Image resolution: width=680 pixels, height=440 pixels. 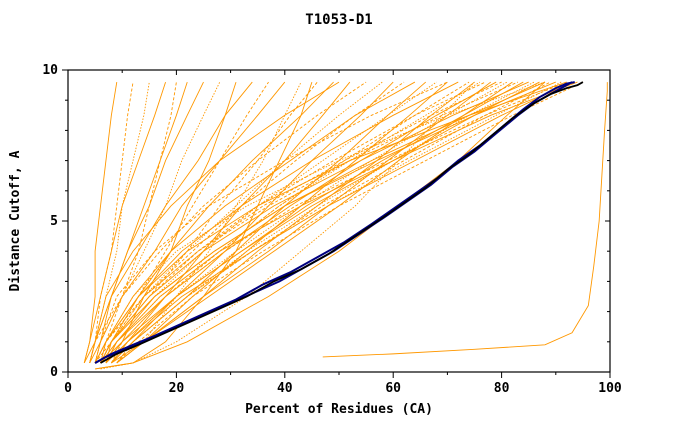 What do you see at coordinates (339, 409) in the screenshot?
I see `x-axis-label: Percent of Residues (CA)` at bounding box center [339, 409].